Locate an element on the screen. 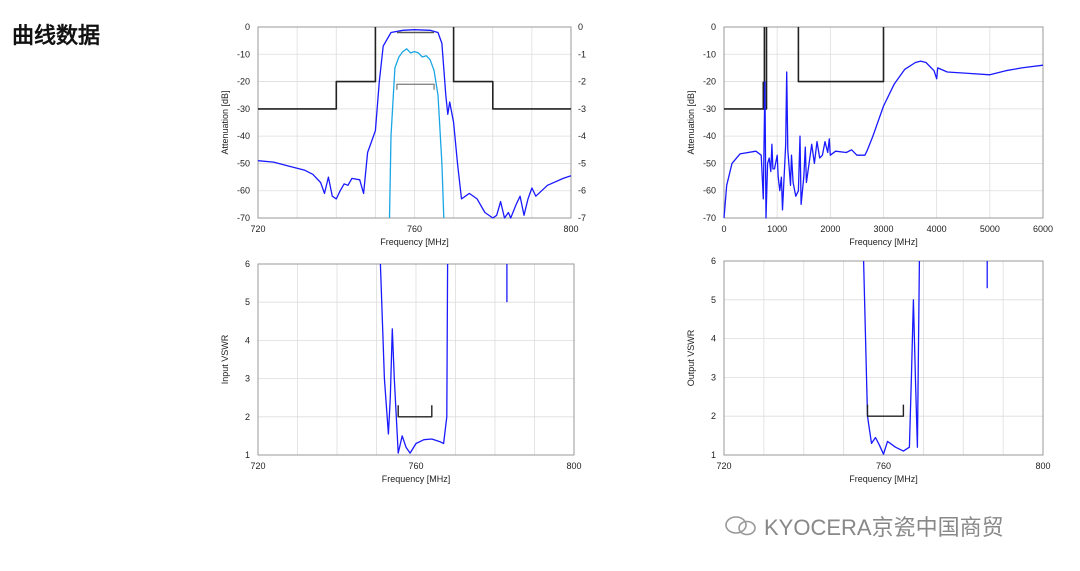 The width and height of the screenshot is (1080, 571). y2-tick-label: -4 is located at coordinates (582, 136).